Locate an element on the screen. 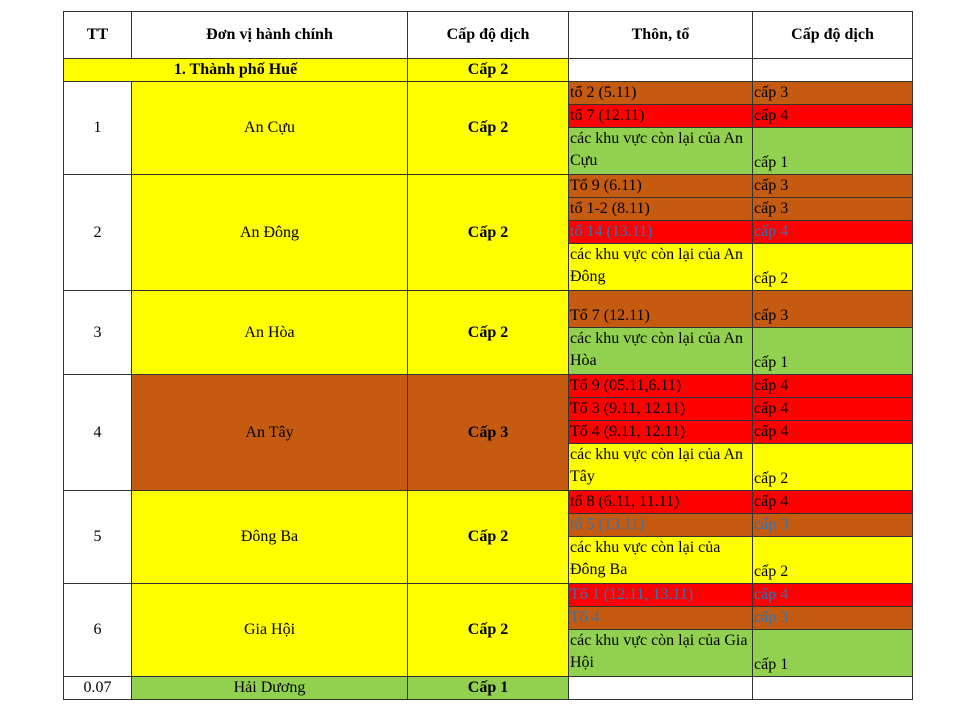 The image size is (960, 720). table-row: tổ 7 (12.11) cấp 4 is located at coordinates (488, 116).